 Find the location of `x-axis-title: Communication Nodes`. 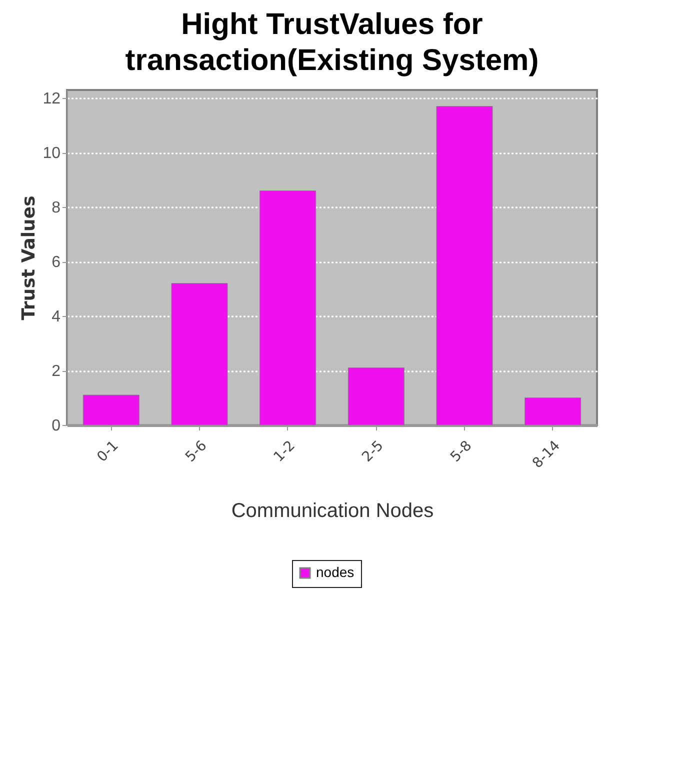

x-axis-title: Communication Nodes is located at coordinates (332, 511).